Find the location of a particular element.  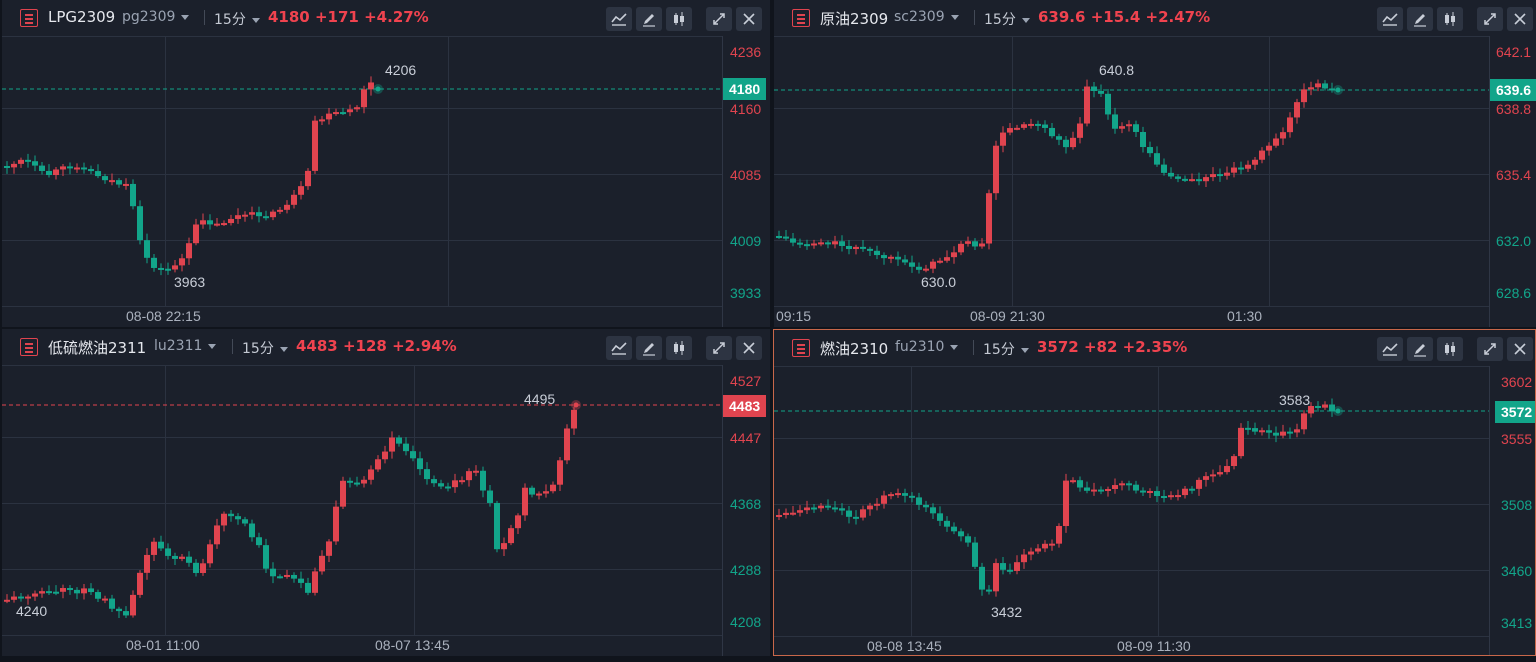

contract-code-select: pg2309 is located at coordinates (156, 17).